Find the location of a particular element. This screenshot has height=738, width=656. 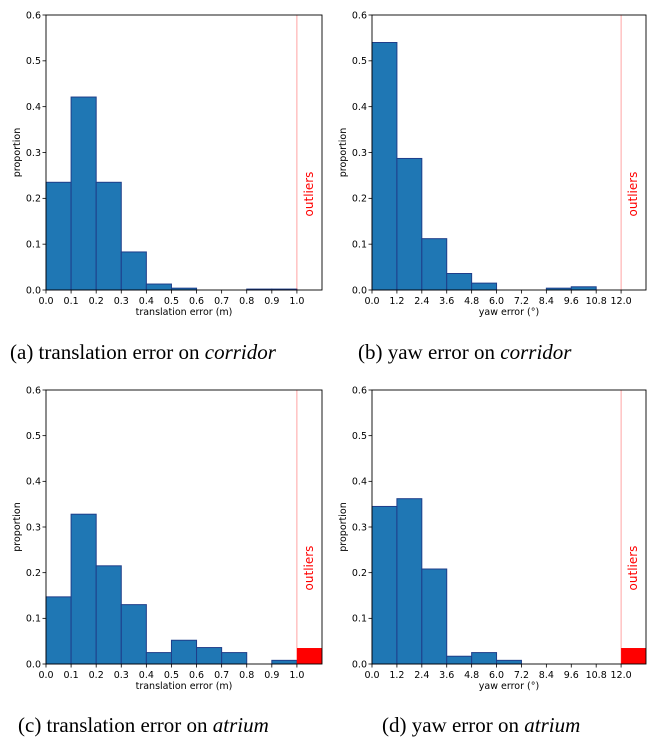

x-tick-label: 0.8 is located at coordinates (246, 301).